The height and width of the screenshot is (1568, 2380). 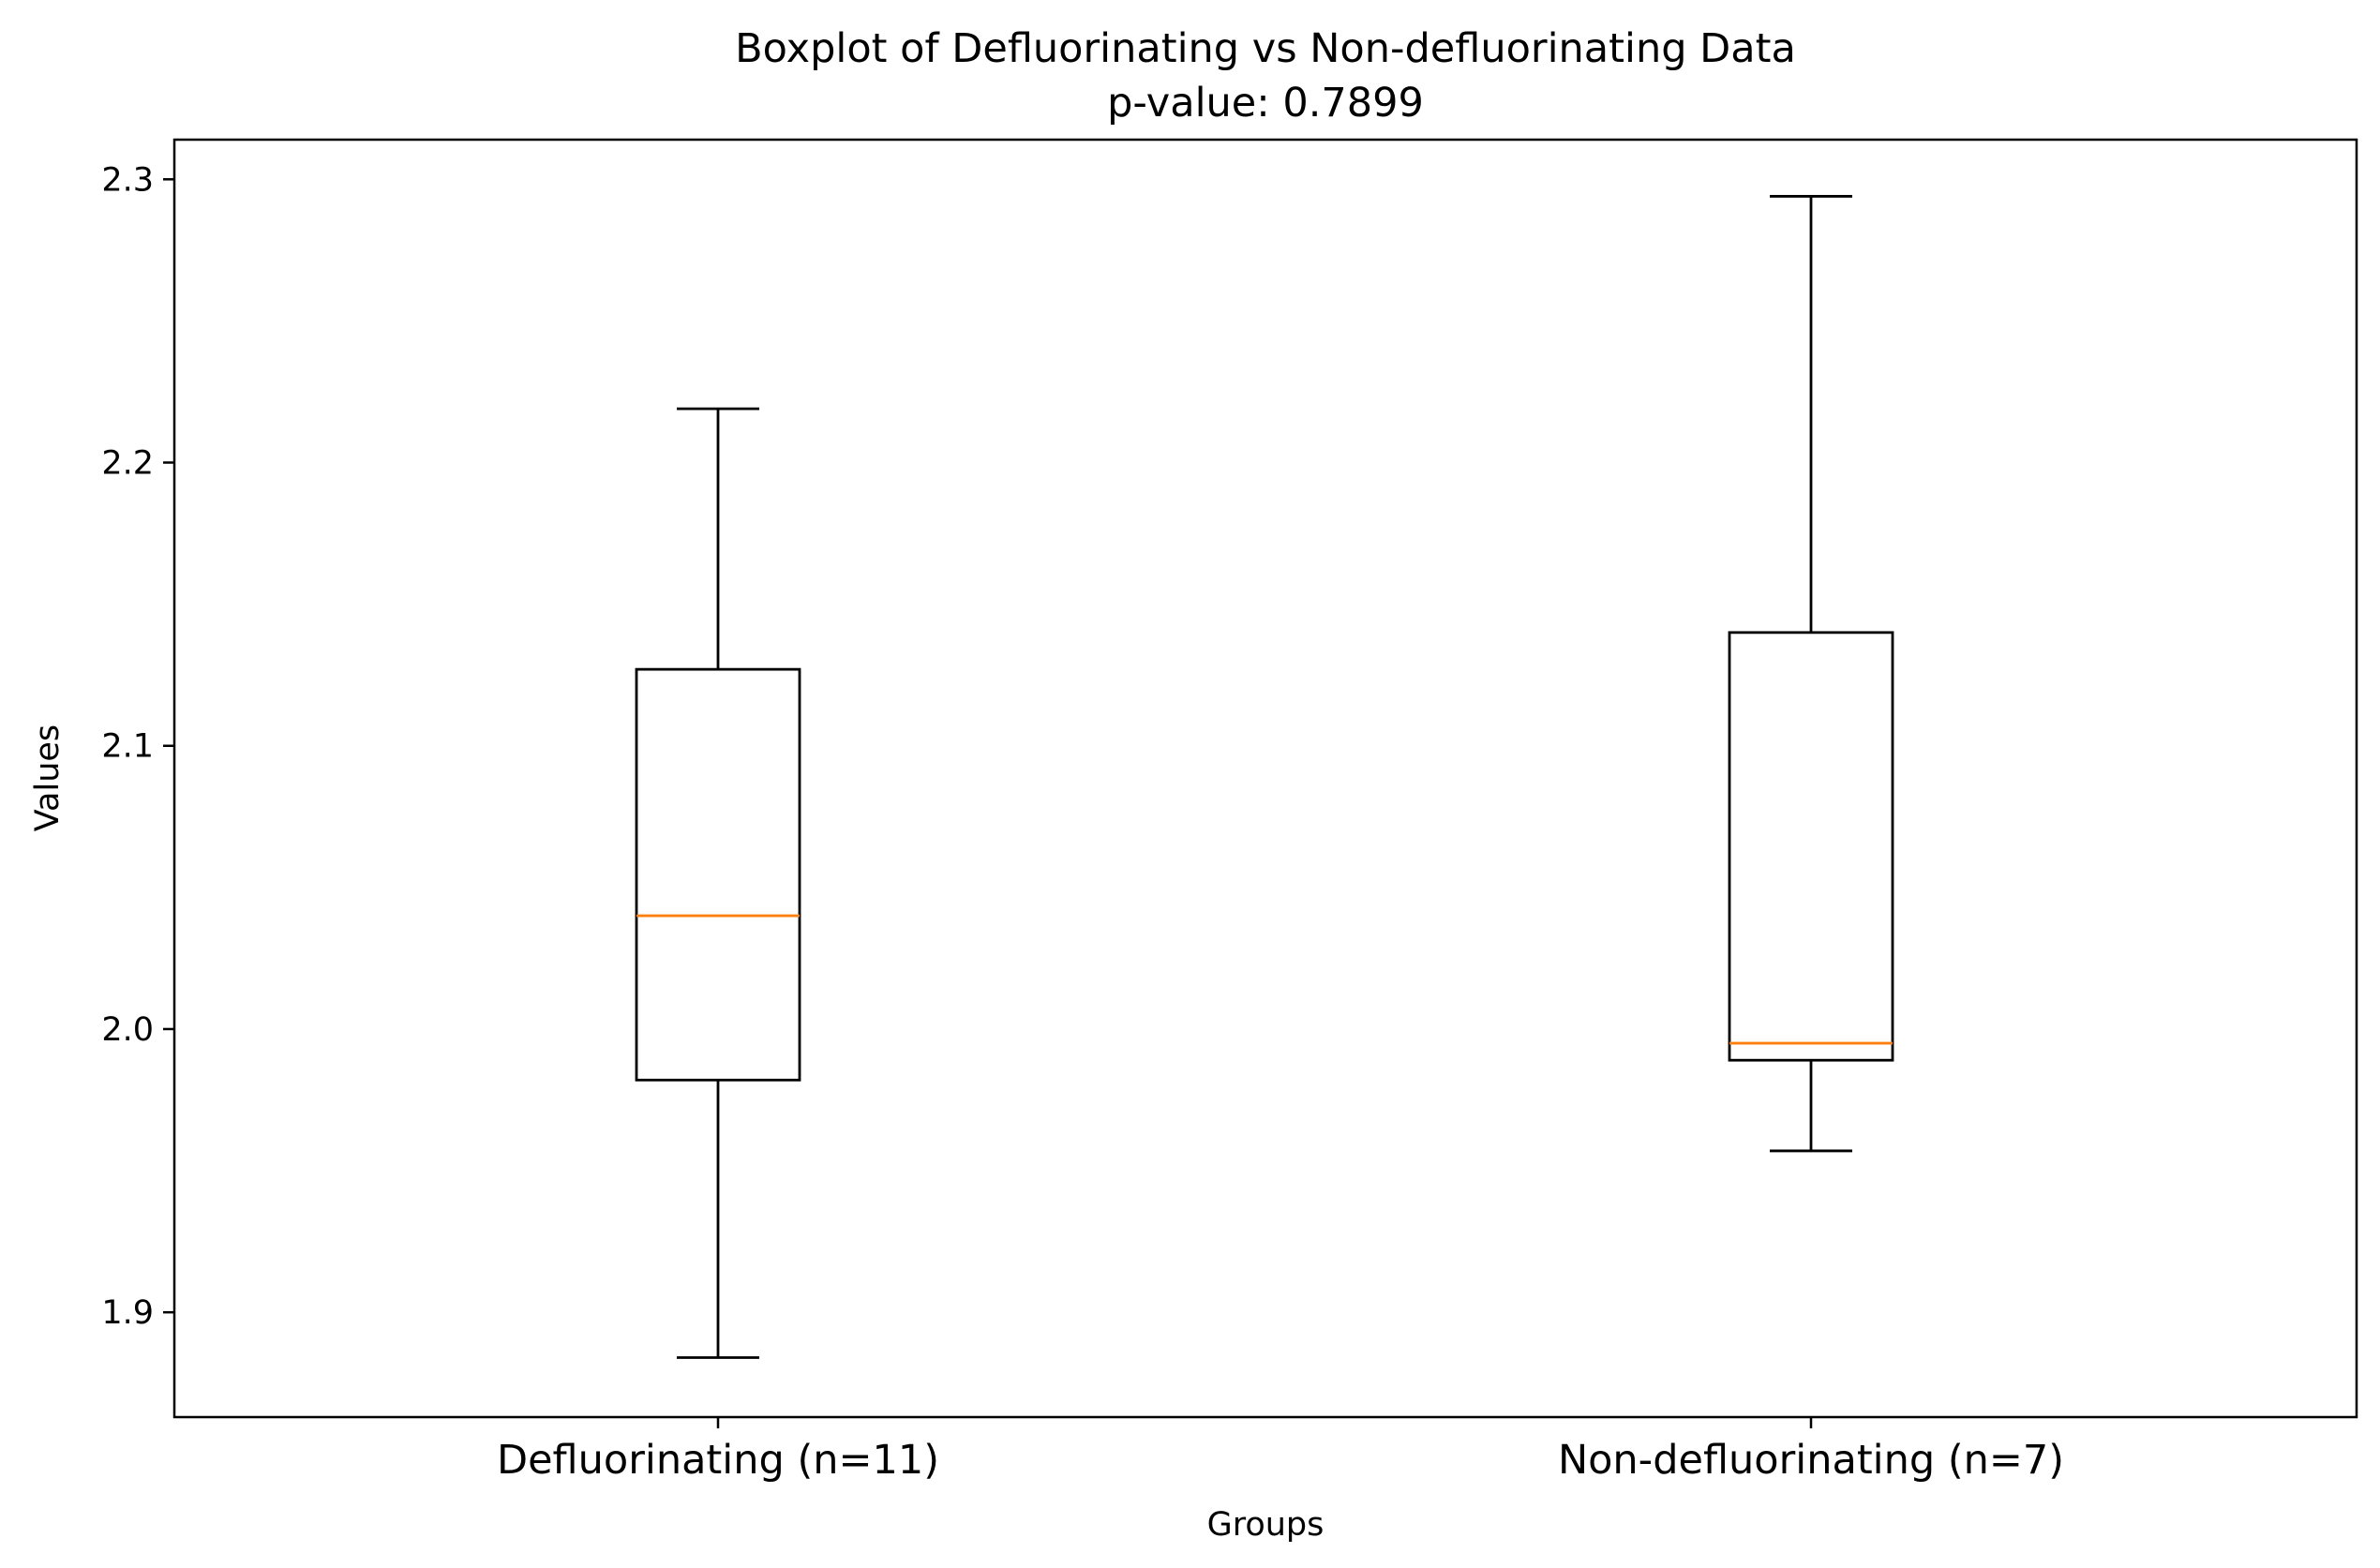 What do you see at coordinates (48, 778) in the screenshot?
I see `y-axis-label: Values` at bounding box center [48, 778].